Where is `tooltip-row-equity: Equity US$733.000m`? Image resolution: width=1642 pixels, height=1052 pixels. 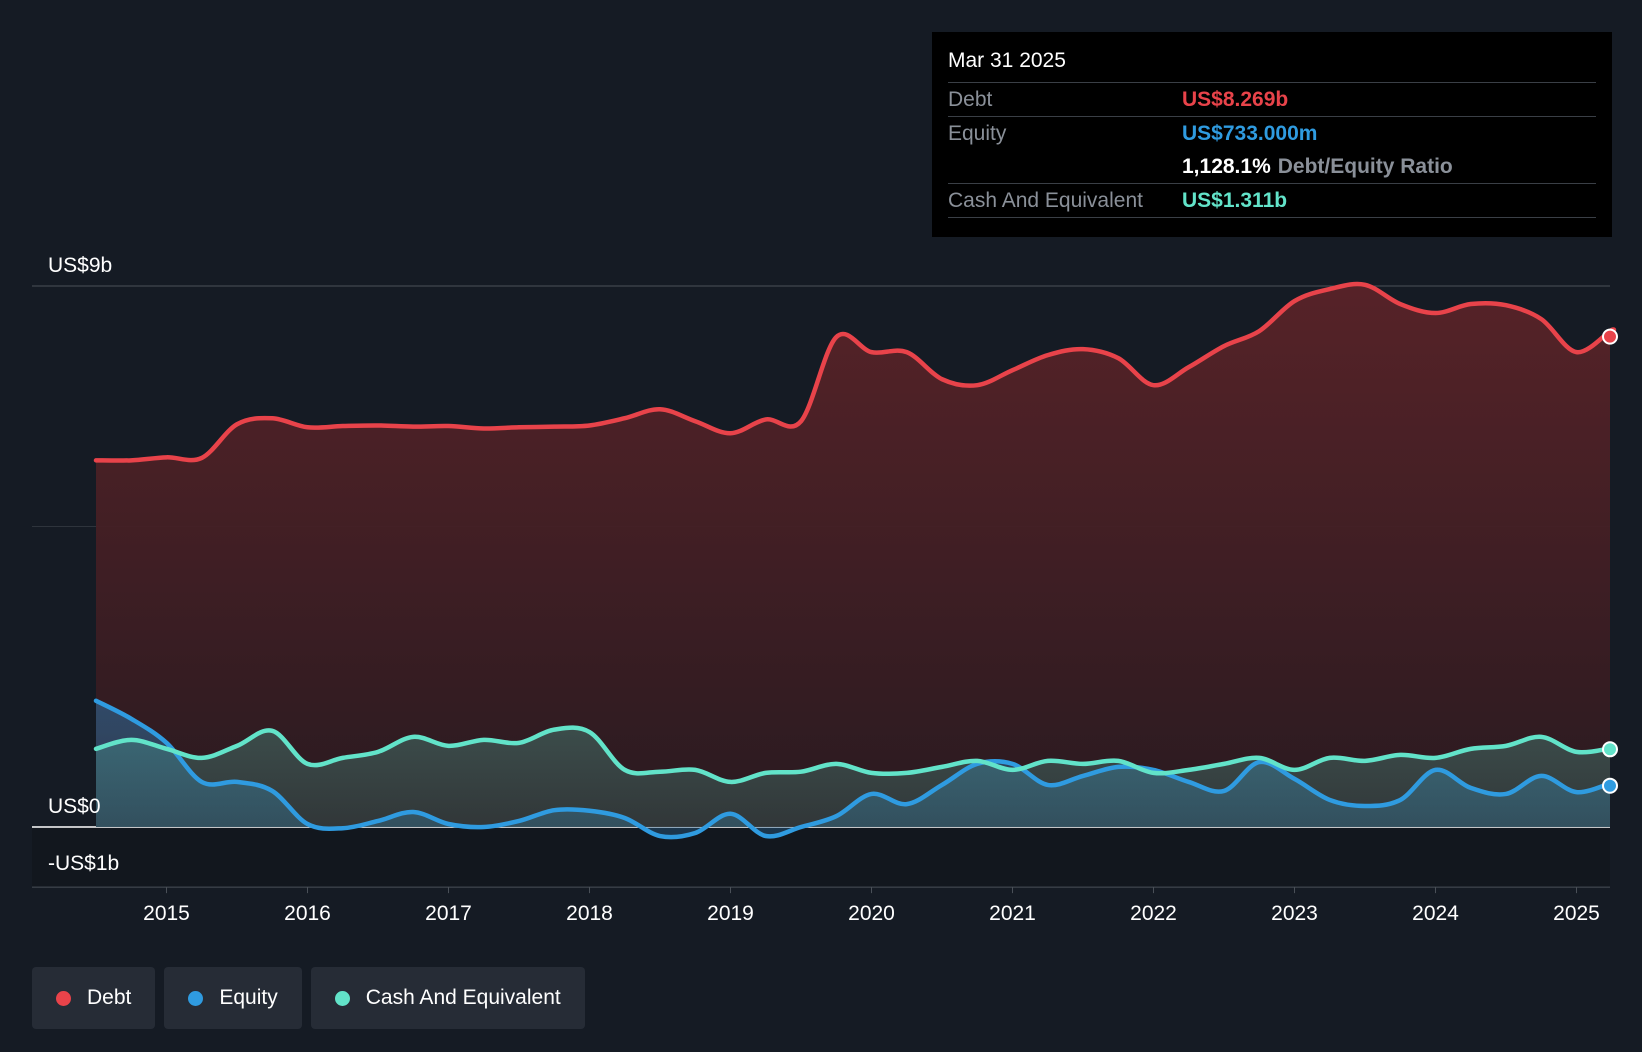
tooltip-row-equity: Equity US$733.000m is located at coordinates (1272, 133).